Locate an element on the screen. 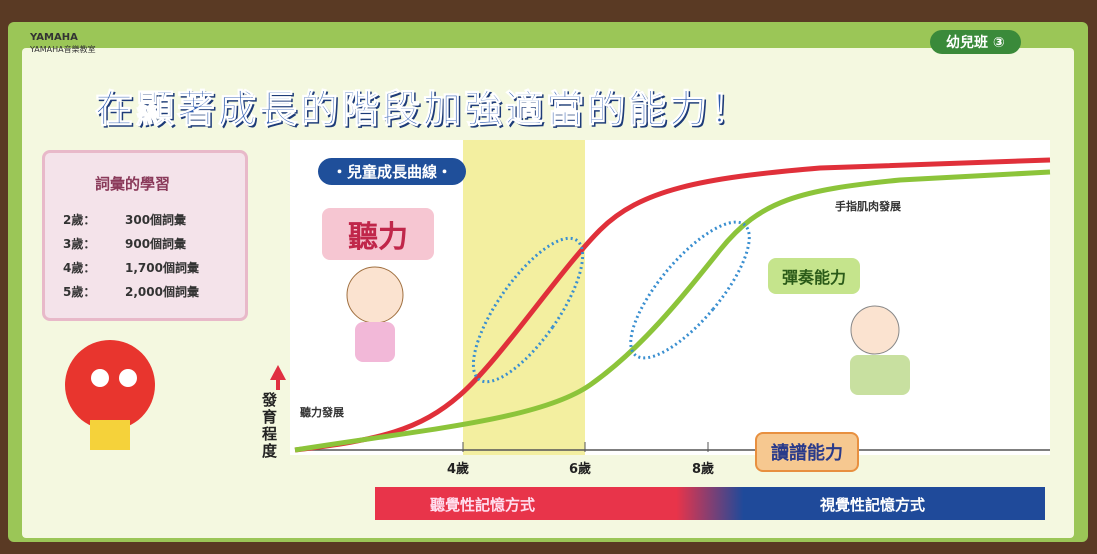  auditory-label: 聽覺性記憶方式 is located at coordinates (483, 505).